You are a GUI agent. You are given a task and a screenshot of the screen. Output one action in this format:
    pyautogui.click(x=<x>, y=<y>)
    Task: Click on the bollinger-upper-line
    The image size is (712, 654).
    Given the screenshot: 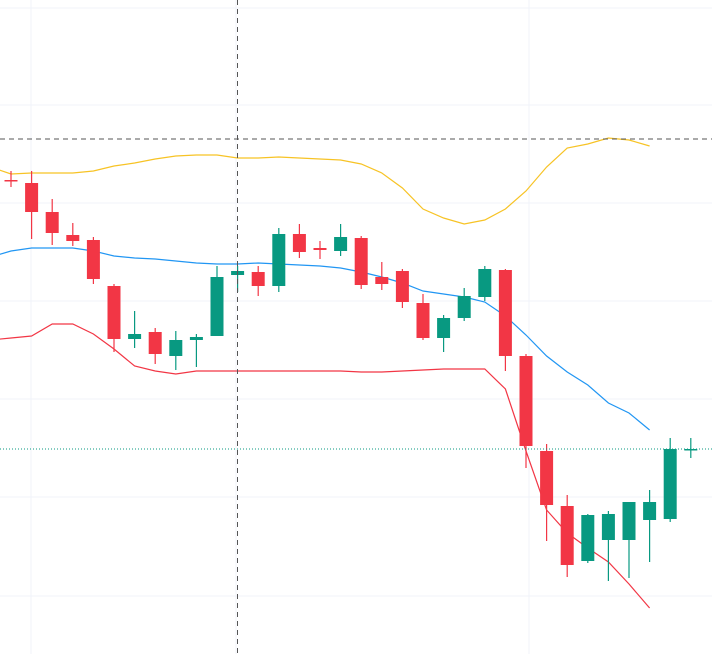 What is the action you would take?
    pyautogui.click(x=325, y=181)
    